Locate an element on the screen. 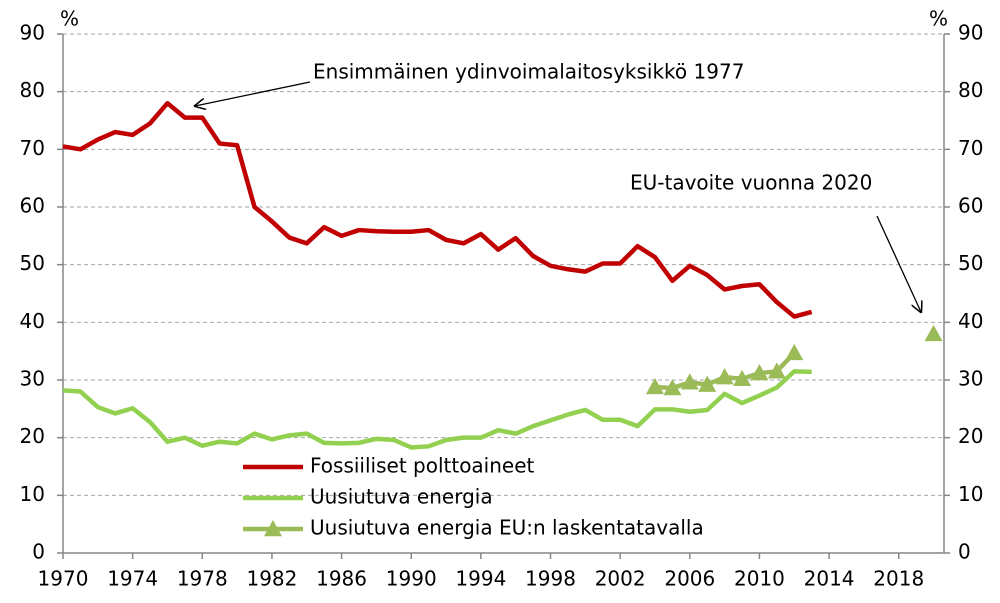 Image resolution: width=1000 pixels, height=603 pixels. y2-tick-label: 10 is located at coordinates (970, 494).